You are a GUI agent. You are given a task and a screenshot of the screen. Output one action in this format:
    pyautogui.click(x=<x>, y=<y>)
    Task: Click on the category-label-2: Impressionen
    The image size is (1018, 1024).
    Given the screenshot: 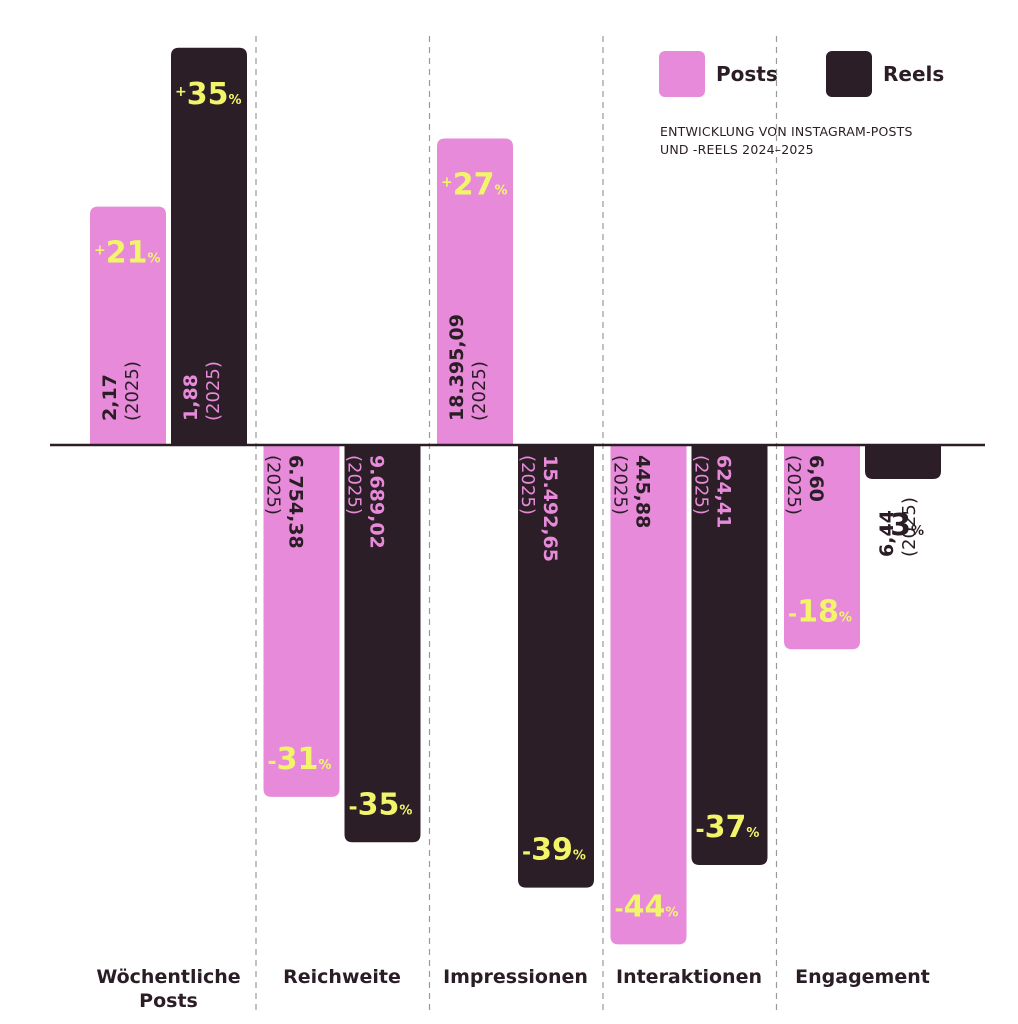 What is the action you would take?
    pyautogui.click(x=515, y=977)
    